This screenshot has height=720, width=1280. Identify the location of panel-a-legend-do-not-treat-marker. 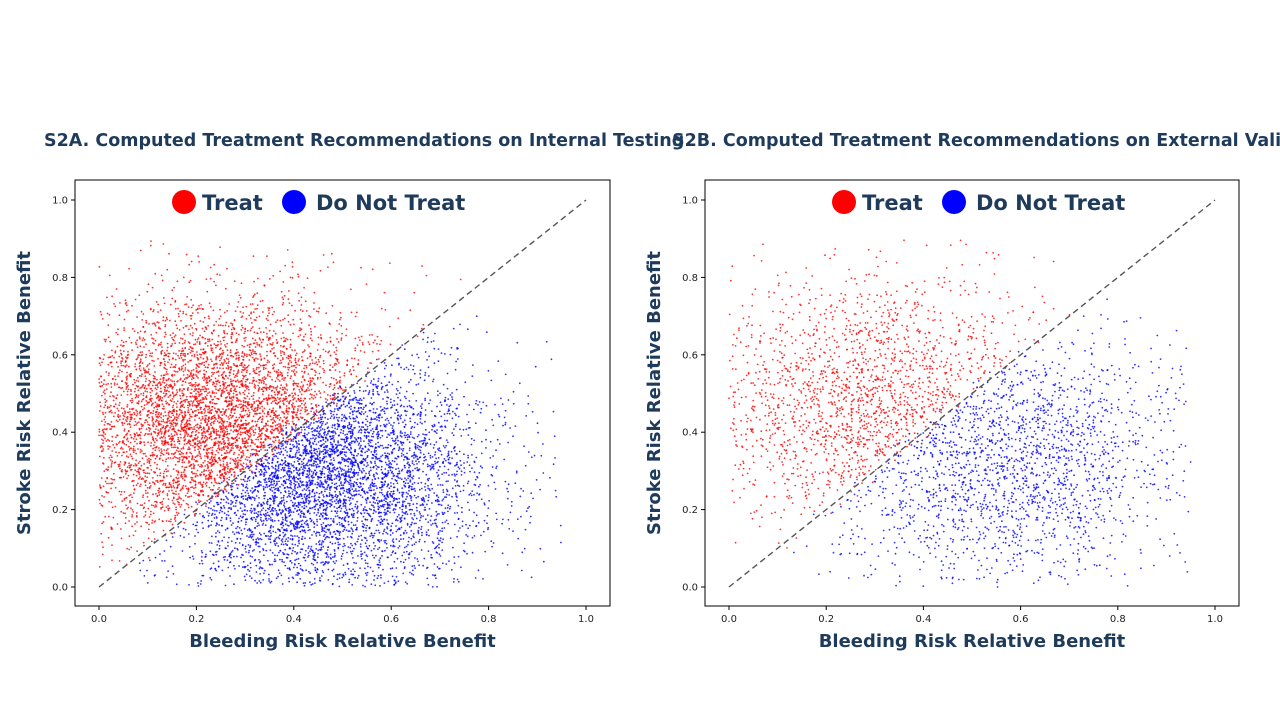
(294, 202).